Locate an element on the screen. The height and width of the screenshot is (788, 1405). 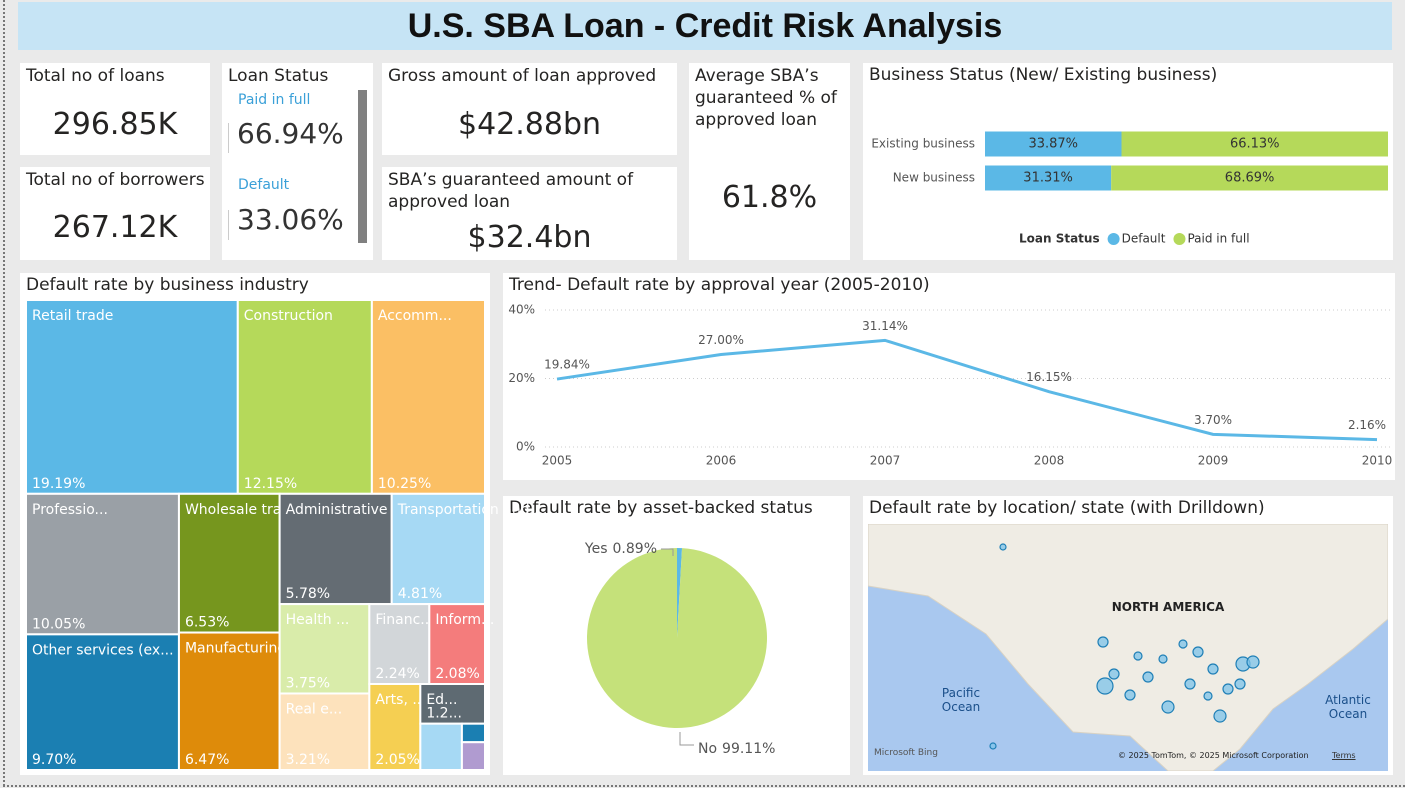
chart-title: Business Status (New/ Existing business) is located at coordinates (1043, 75).